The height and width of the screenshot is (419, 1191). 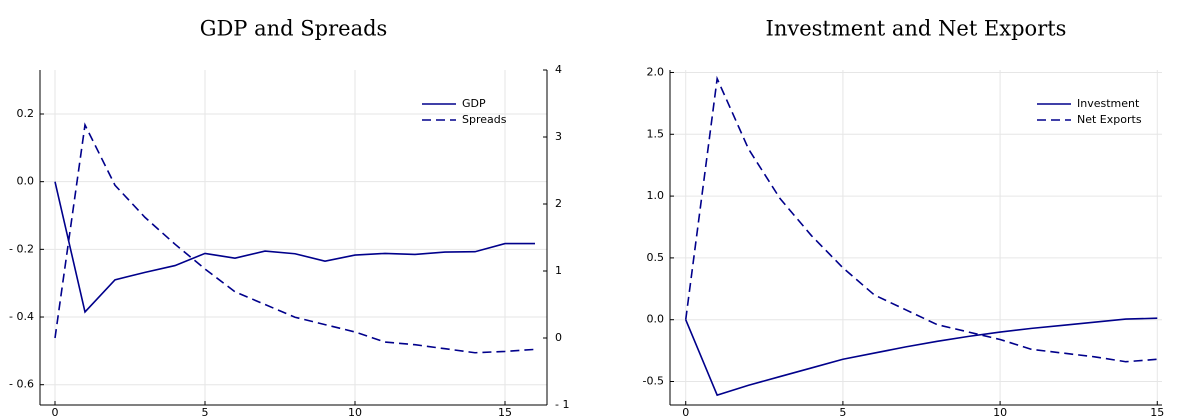 I want to click on y-tick-label: 1.5, so click(x=656, y=133).